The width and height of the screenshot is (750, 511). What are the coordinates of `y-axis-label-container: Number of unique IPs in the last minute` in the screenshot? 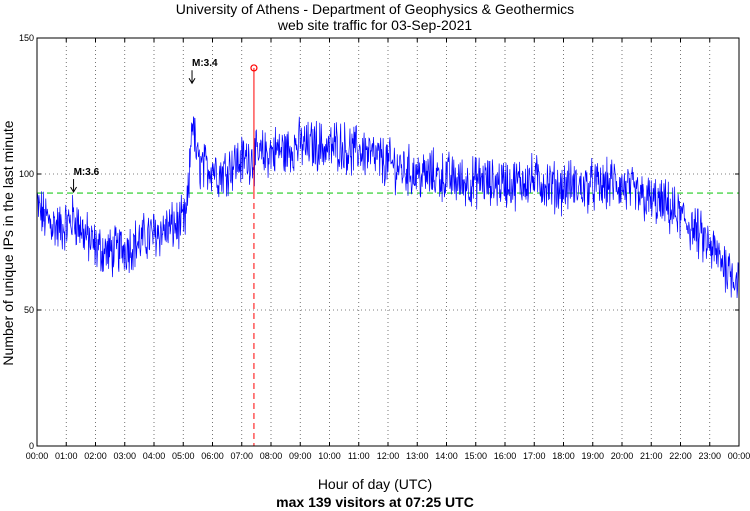 It's located at (10, 255).